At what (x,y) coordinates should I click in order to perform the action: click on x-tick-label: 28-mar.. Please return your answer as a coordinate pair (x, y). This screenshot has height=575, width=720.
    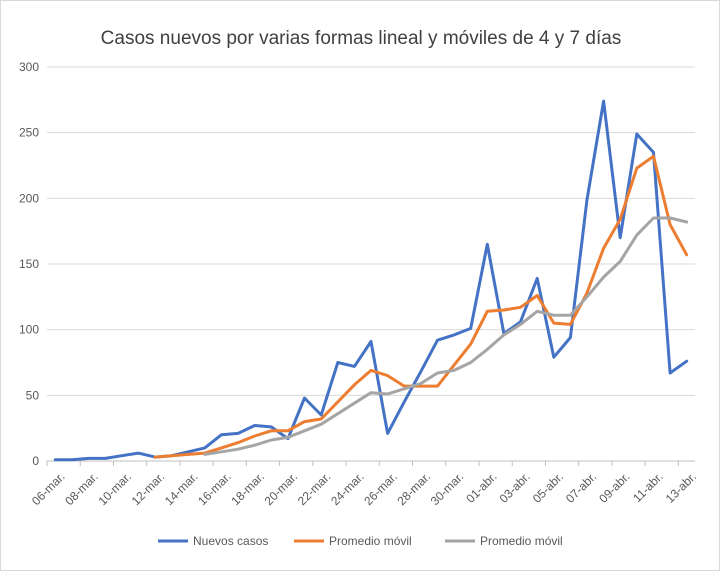
    Looking at the image, I should click on (414, 488).